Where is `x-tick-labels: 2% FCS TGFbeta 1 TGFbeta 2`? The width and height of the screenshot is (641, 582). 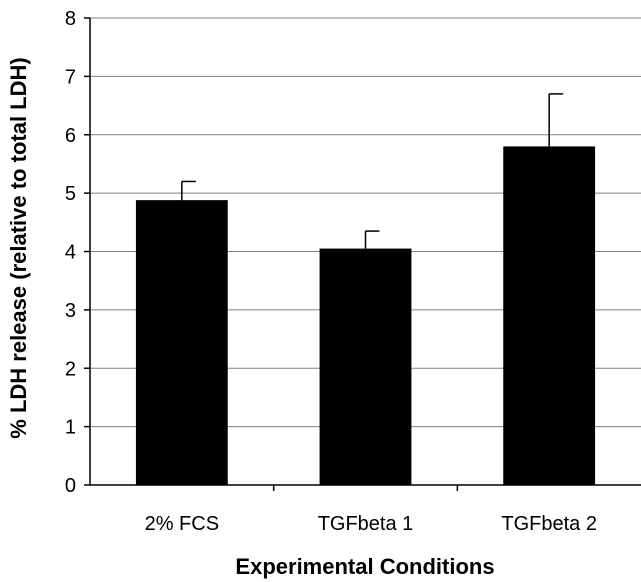
x-tick-labels: 2% FCS TGFbeta 1 TGFbeta 2 is located at coordinates (371, 524).